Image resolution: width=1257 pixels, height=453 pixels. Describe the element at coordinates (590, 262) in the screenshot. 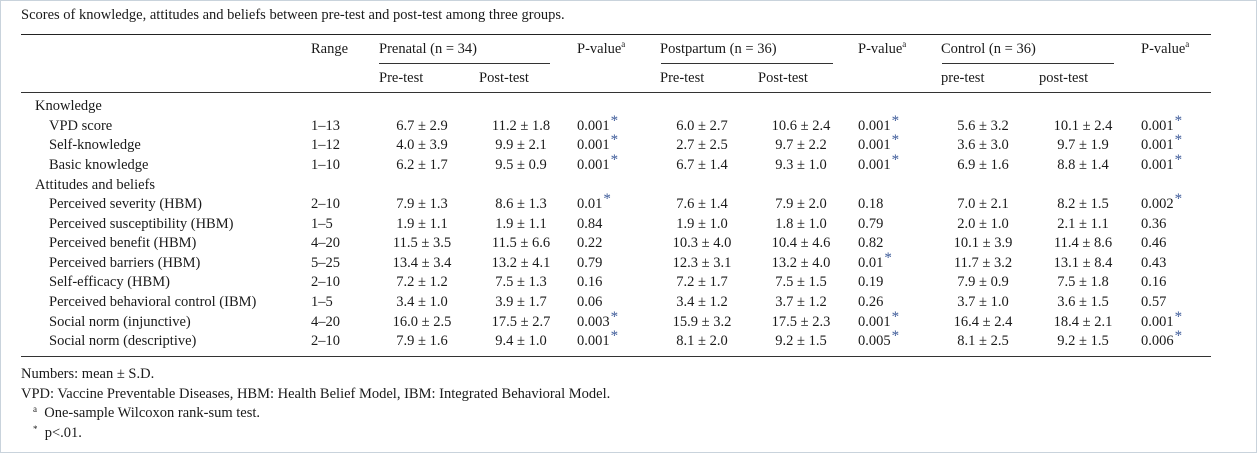

I see `prenatal-pvalue-cell: 0.79` at that location.